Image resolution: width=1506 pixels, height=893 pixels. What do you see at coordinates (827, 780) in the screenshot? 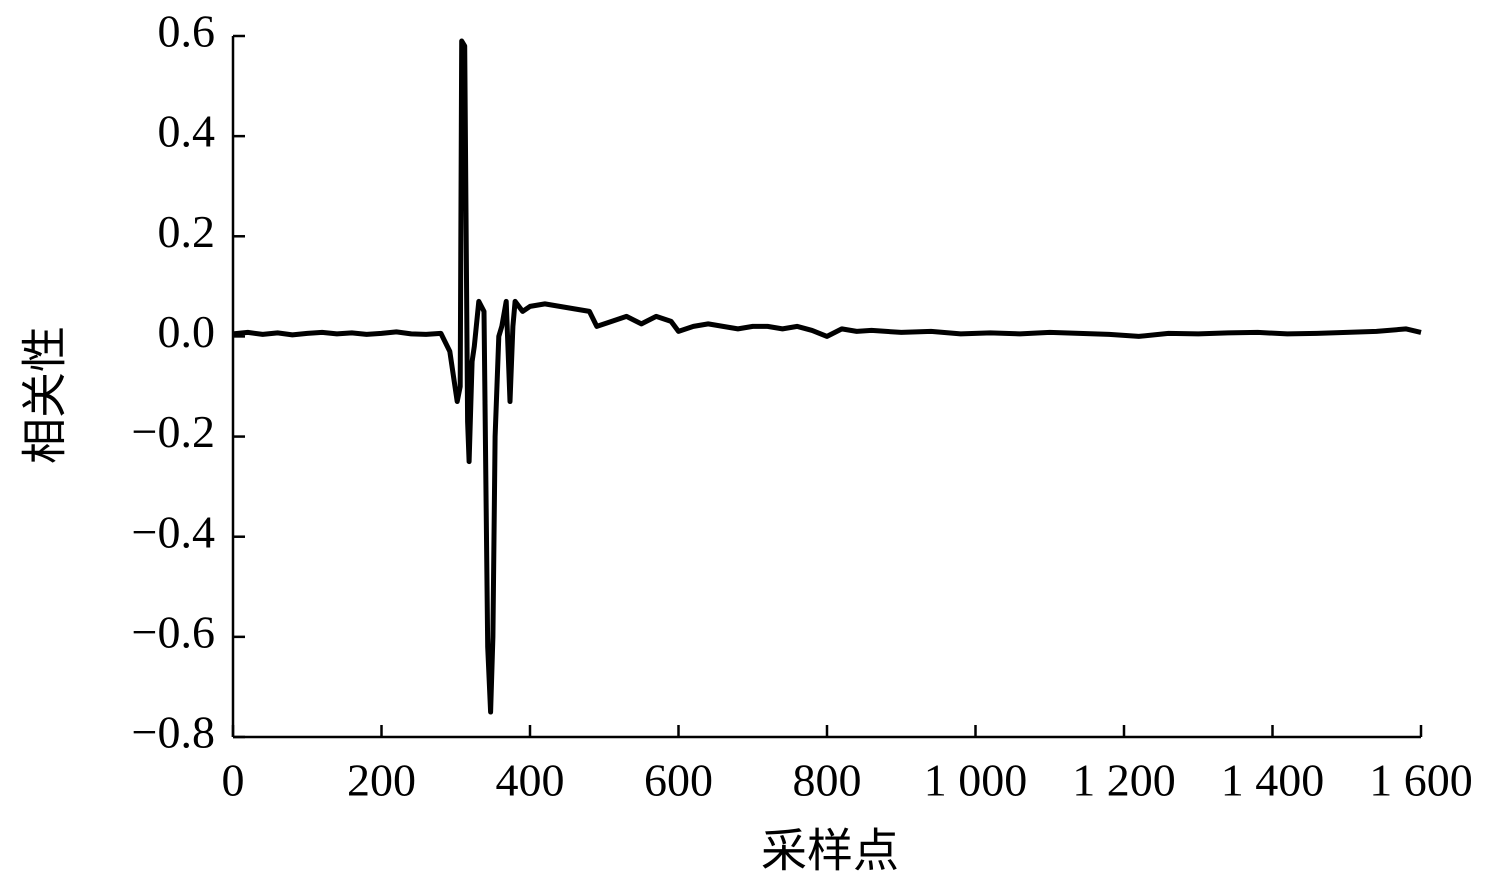
I see `x-tick-label: 800` at bounding box center [827, 780].